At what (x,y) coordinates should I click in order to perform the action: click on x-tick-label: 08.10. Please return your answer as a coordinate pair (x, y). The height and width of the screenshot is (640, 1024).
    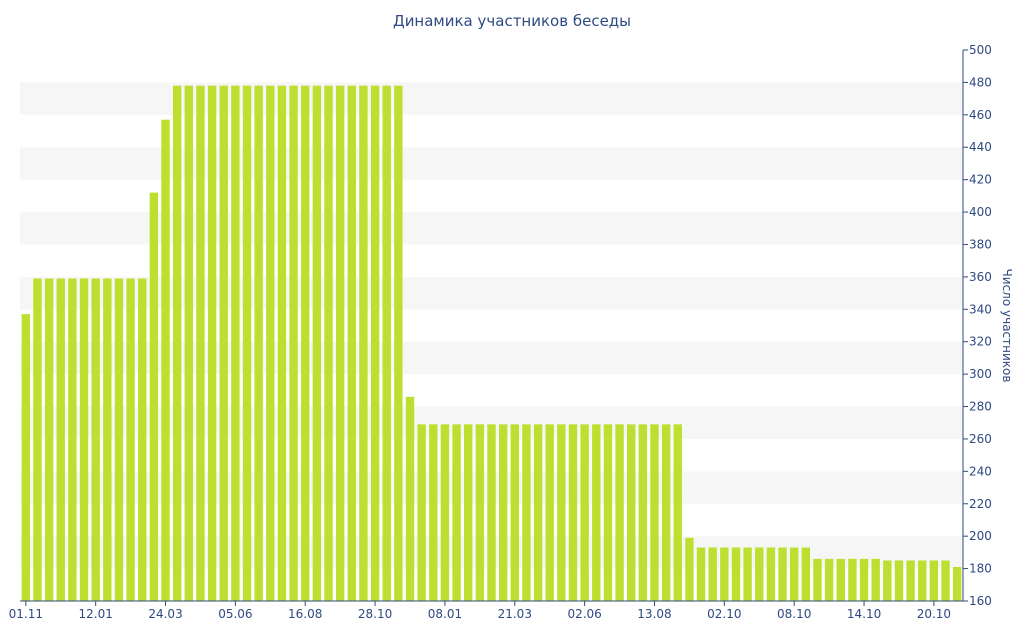
    Looking at the image, I should click on (794, 614).